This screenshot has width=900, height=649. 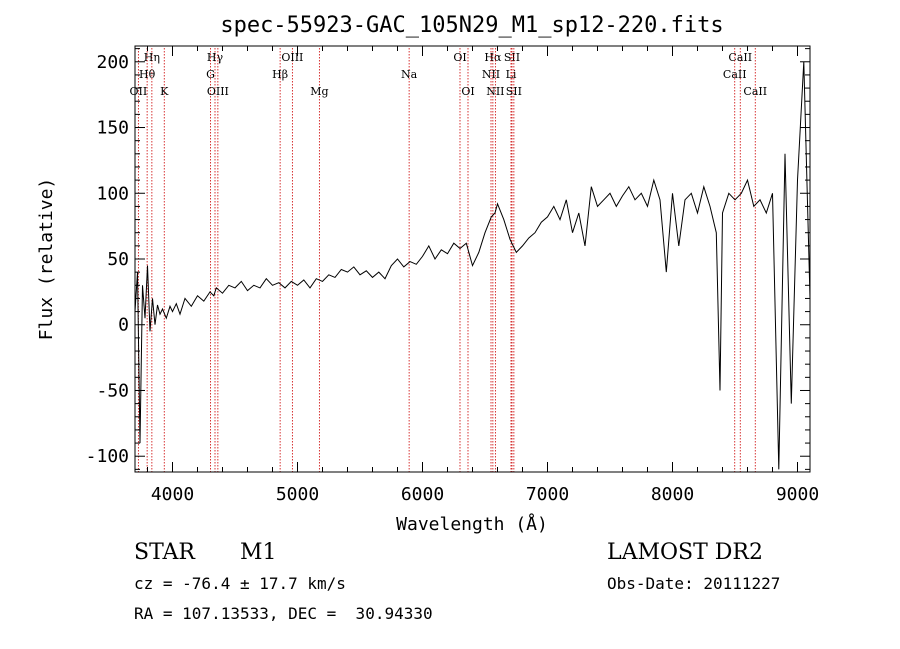 I want to click on chart-title: spec-55923-GAC_105N29_M1_sp12-220.fits, so click(x=471, y=25).